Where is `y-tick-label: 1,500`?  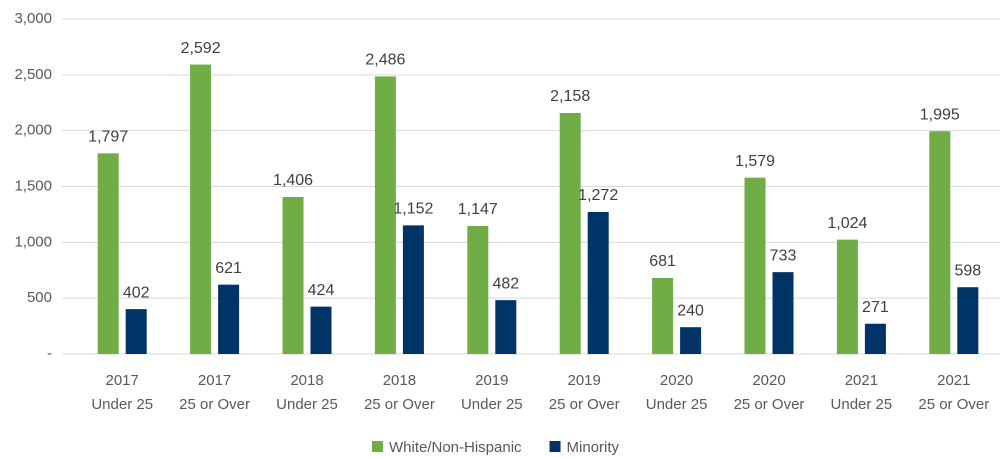
y-tick-label: 1,500 is located at coordinates (33, 185).